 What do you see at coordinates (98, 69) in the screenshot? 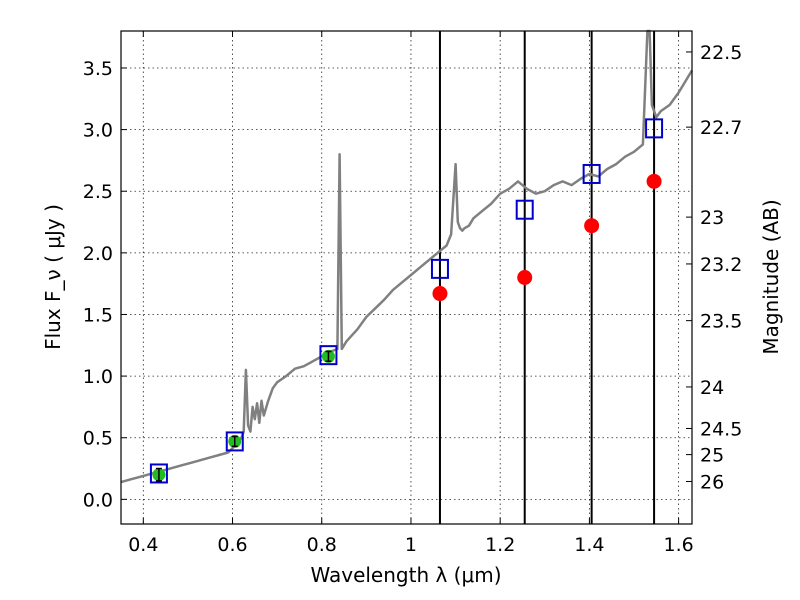
I see `y-tick-label: 3.5` at bounding box center [98, 69].